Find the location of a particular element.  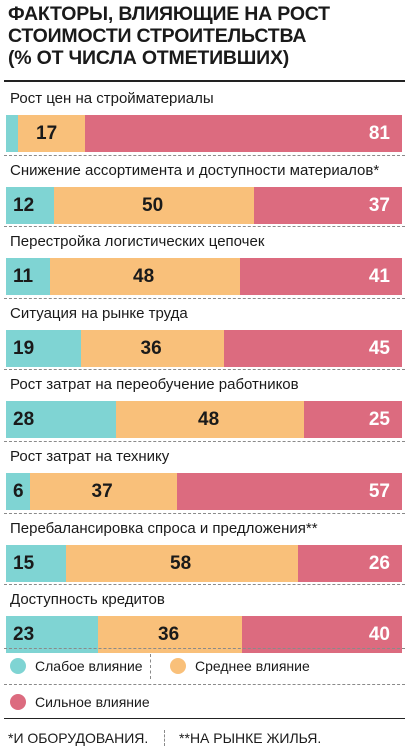

chart-row: Ситуация на рынке труда 19 36 45 is located at coordinates (204, 335).